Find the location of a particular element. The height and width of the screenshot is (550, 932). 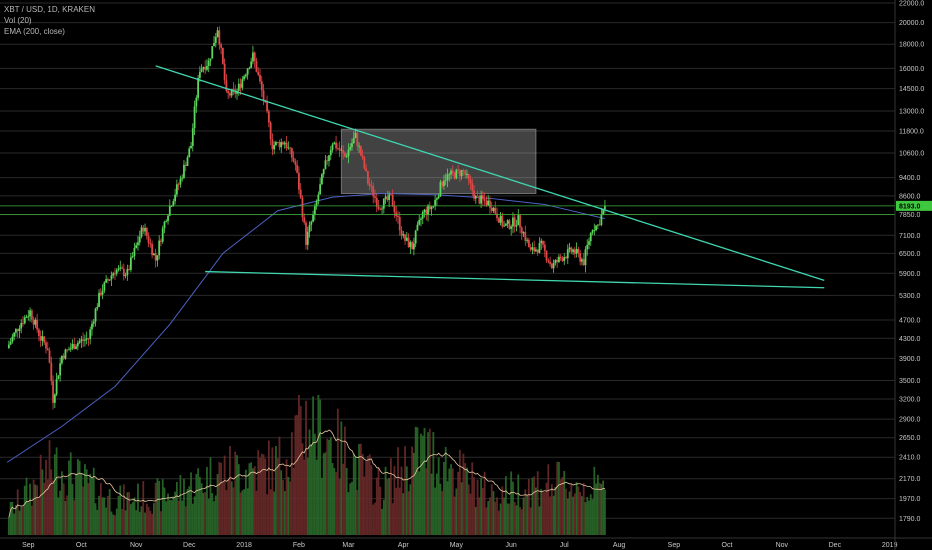

price-tick-label: 3200.0 is located at coordinates (910, 399).